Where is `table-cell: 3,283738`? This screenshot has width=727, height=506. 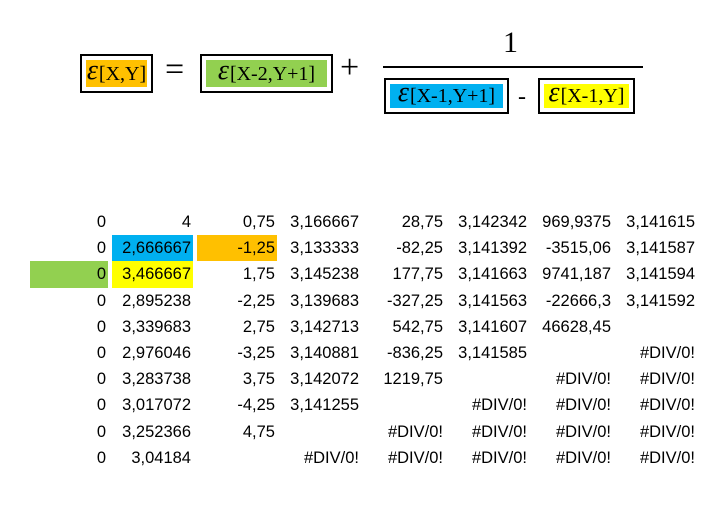
table-cell: 3,283738 is located at coordinates (156, 379).